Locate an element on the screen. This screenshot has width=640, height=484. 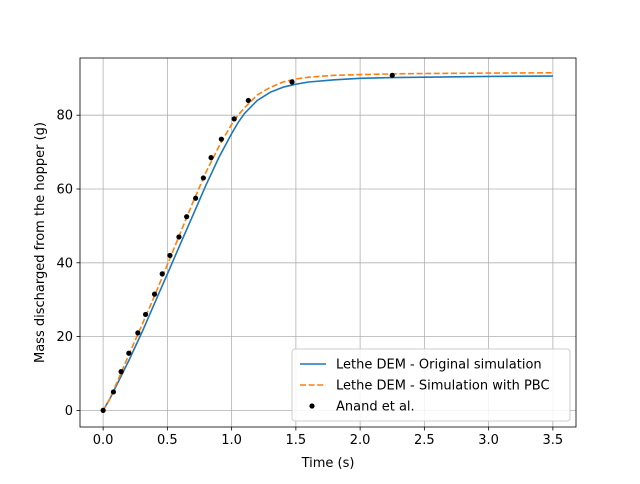
x-tick-label: 1.0 is located at coordinates (231, 440).